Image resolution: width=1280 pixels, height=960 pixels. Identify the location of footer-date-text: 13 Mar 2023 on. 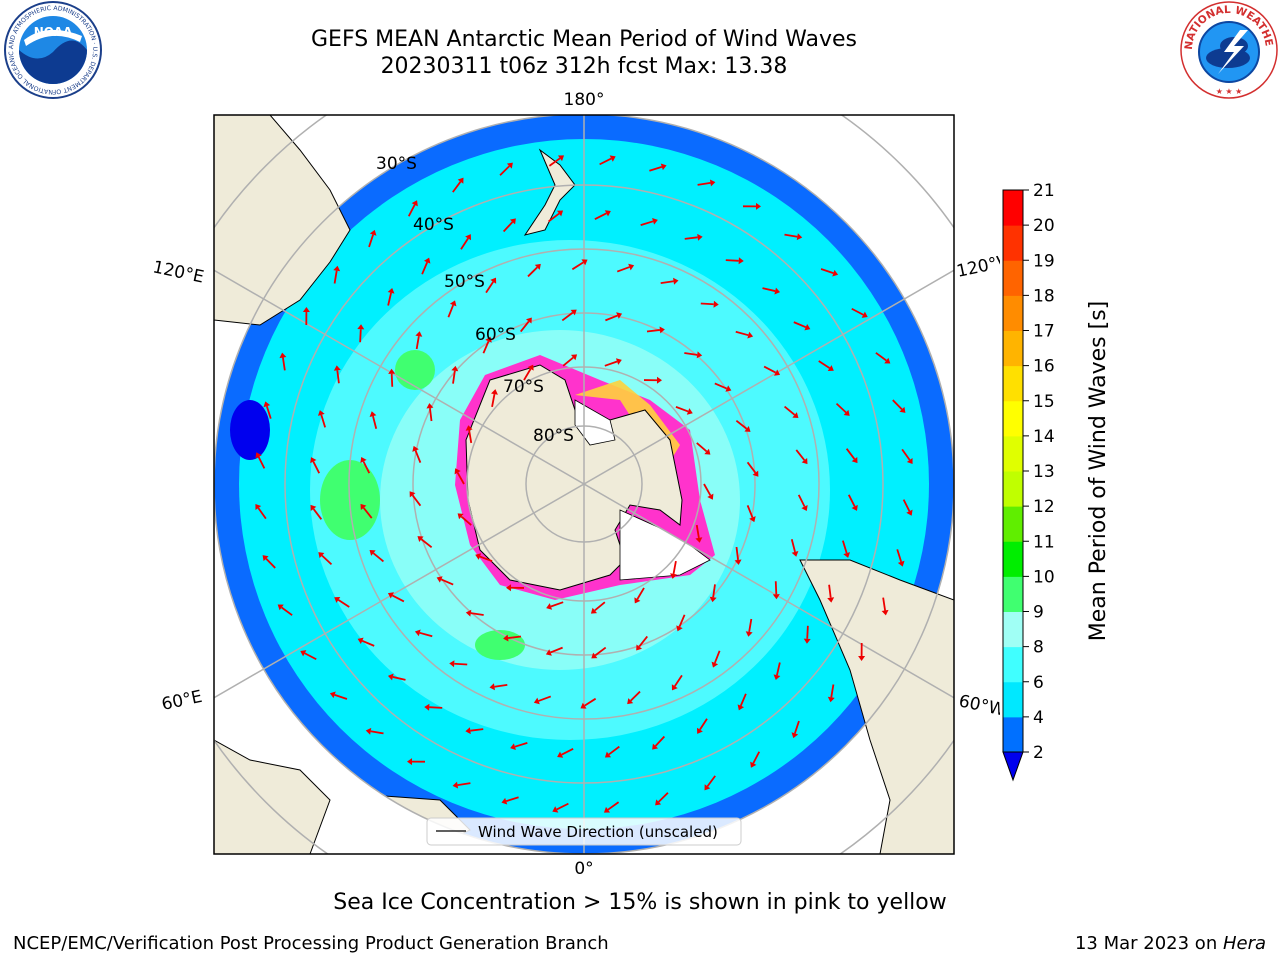
(1148, 943).